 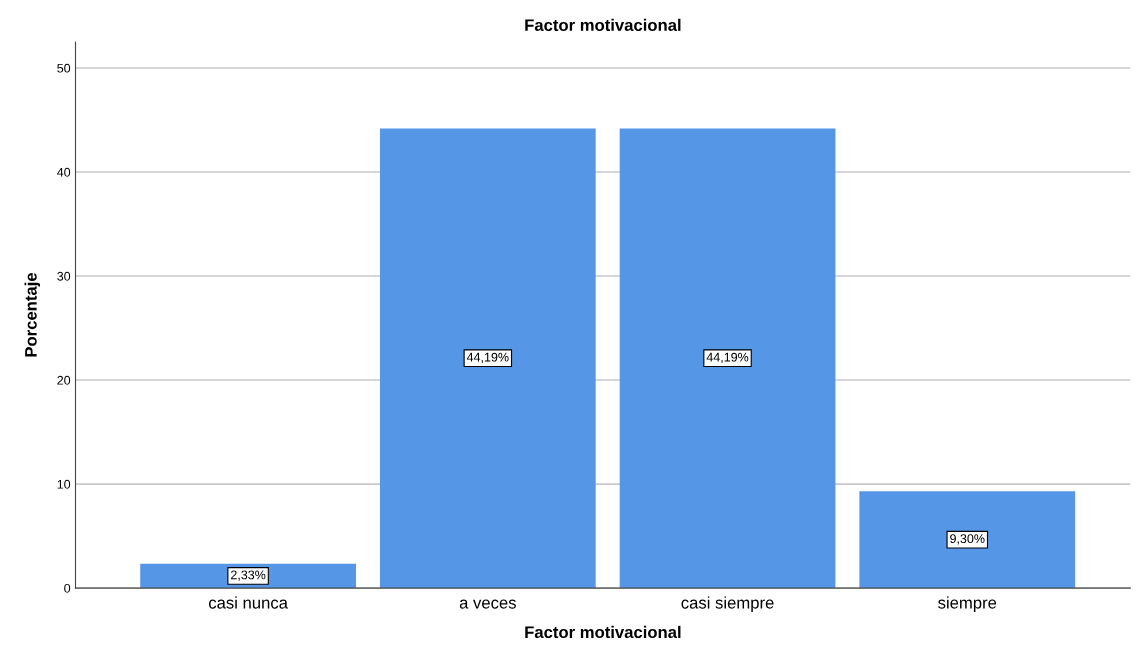 I want to click on y-tick-label: 30, so click(x=64, y=276).